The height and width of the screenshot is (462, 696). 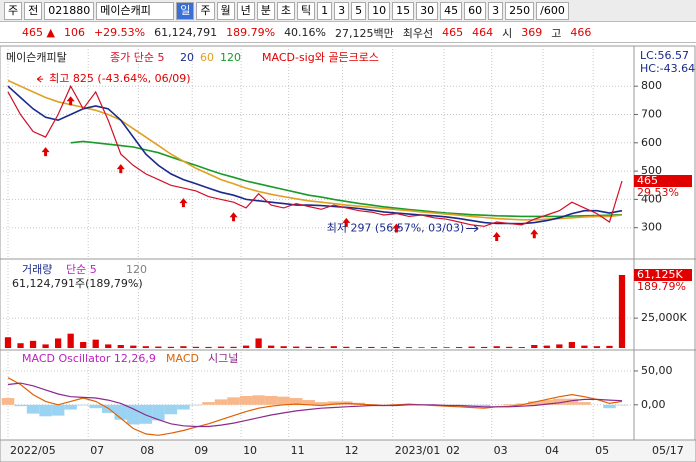 What do you see at coordinates (647, 180) in the screenshot?
I see `last-price: 465` at bounding box center [647, 180].